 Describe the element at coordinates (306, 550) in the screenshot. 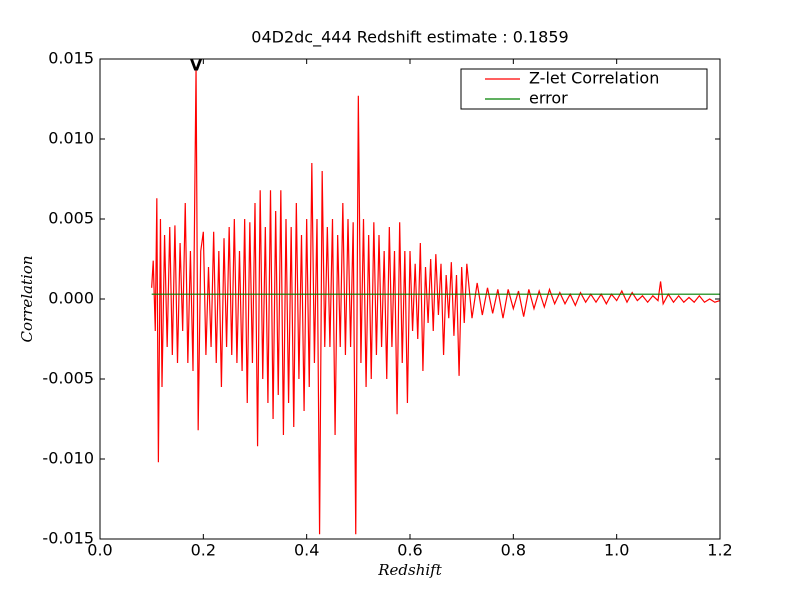

I see `x-tick-label: 0.4` at that location.